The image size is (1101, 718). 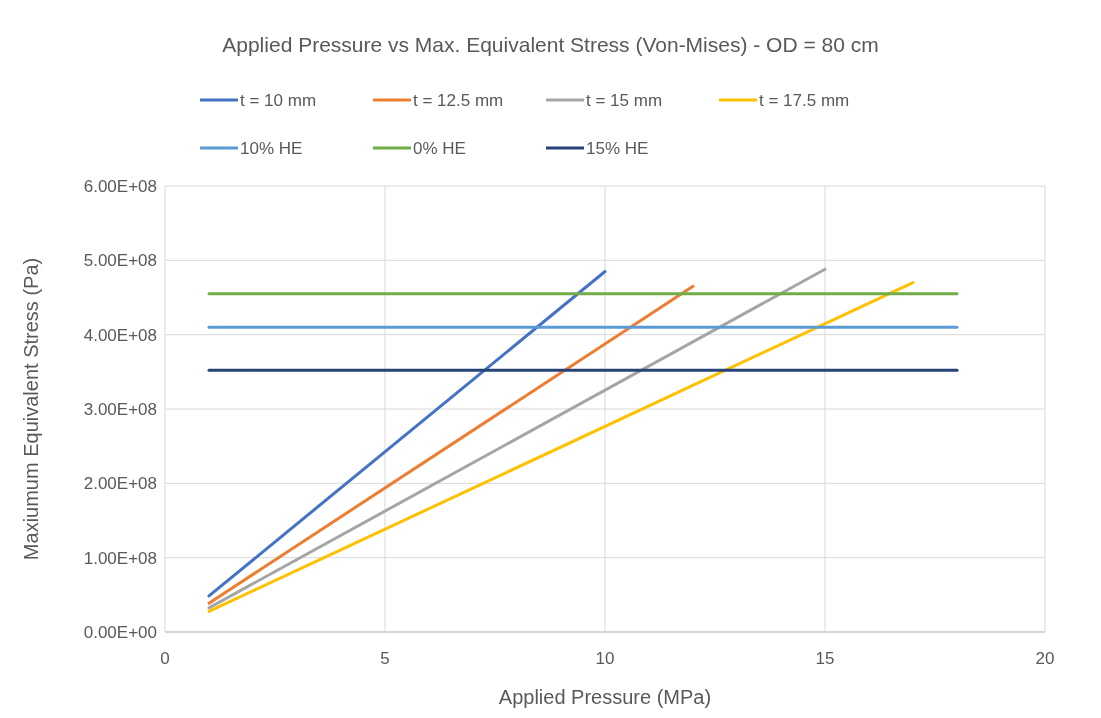 What do you see at coordinates (617, 148) in the screenshot?
I see `legend-label: 15% HE` at bounding box center [617, 148].